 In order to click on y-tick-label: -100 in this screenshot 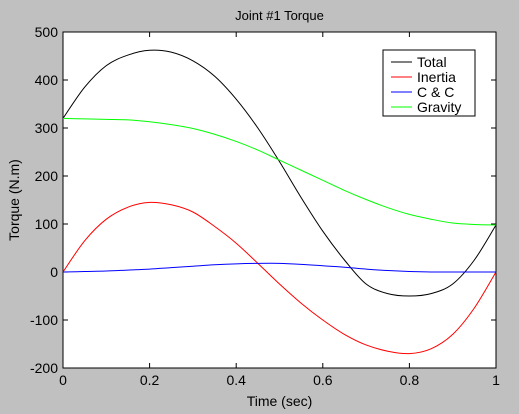, I will do `click(44, 320)`.